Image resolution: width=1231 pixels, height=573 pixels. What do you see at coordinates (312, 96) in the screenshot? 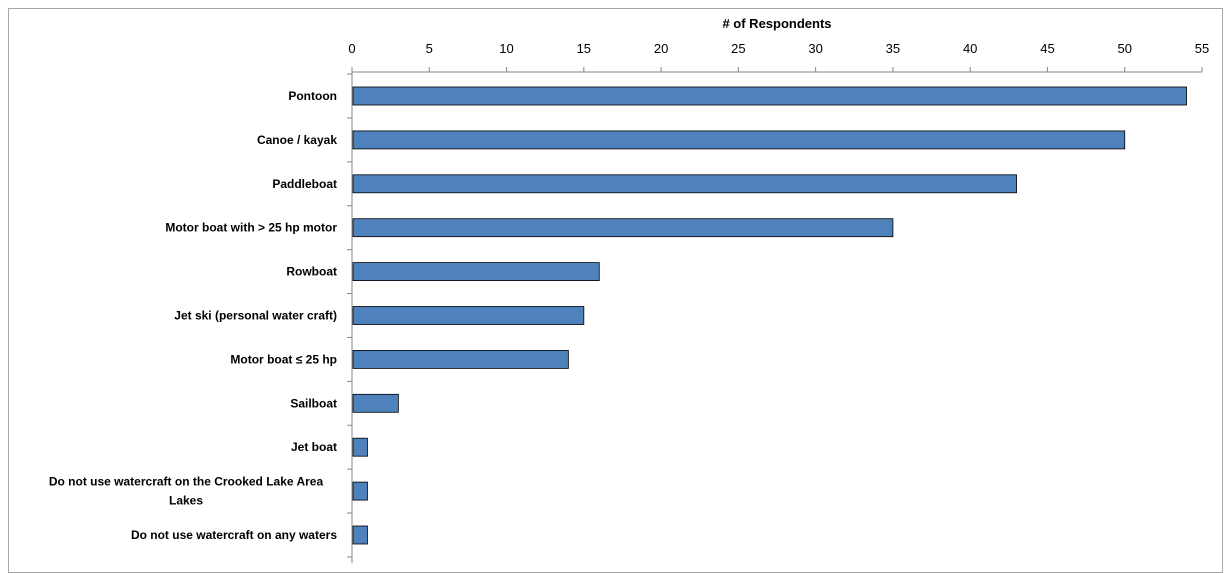
I see `category-label: Pontoon` at bounding box center [312, 96].